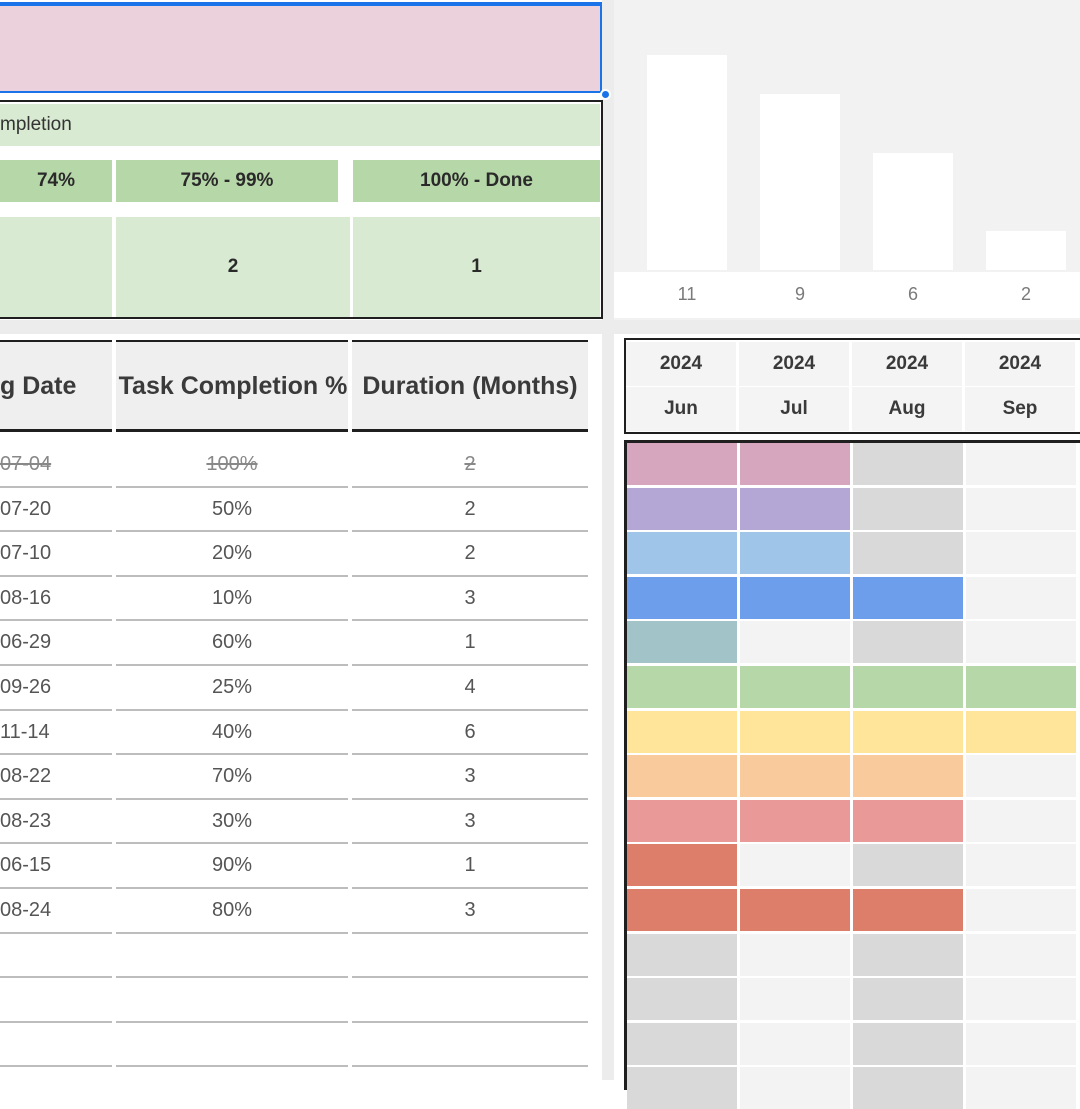 This screenshot has width=1080, height=1109. Describe the element at coordinates (605, 94) in the screenshot. I see `fill-handle` at that location.